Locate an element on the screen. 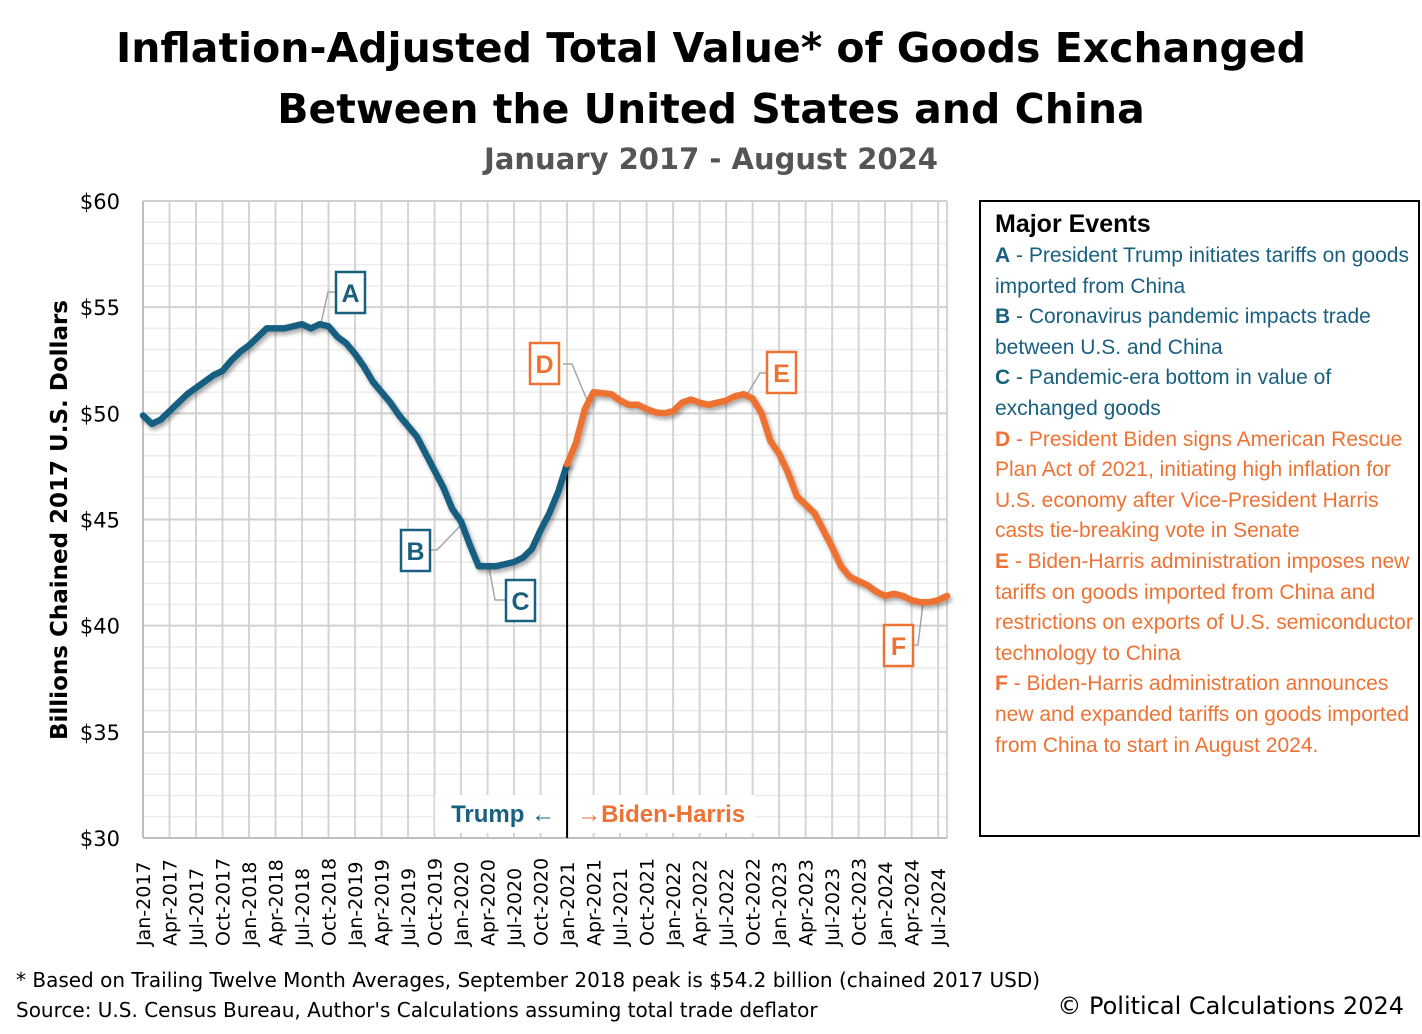 The width and height of the screenshot is (1422, 1034). annotation-label-b: B is located at coordinates (415, 552).